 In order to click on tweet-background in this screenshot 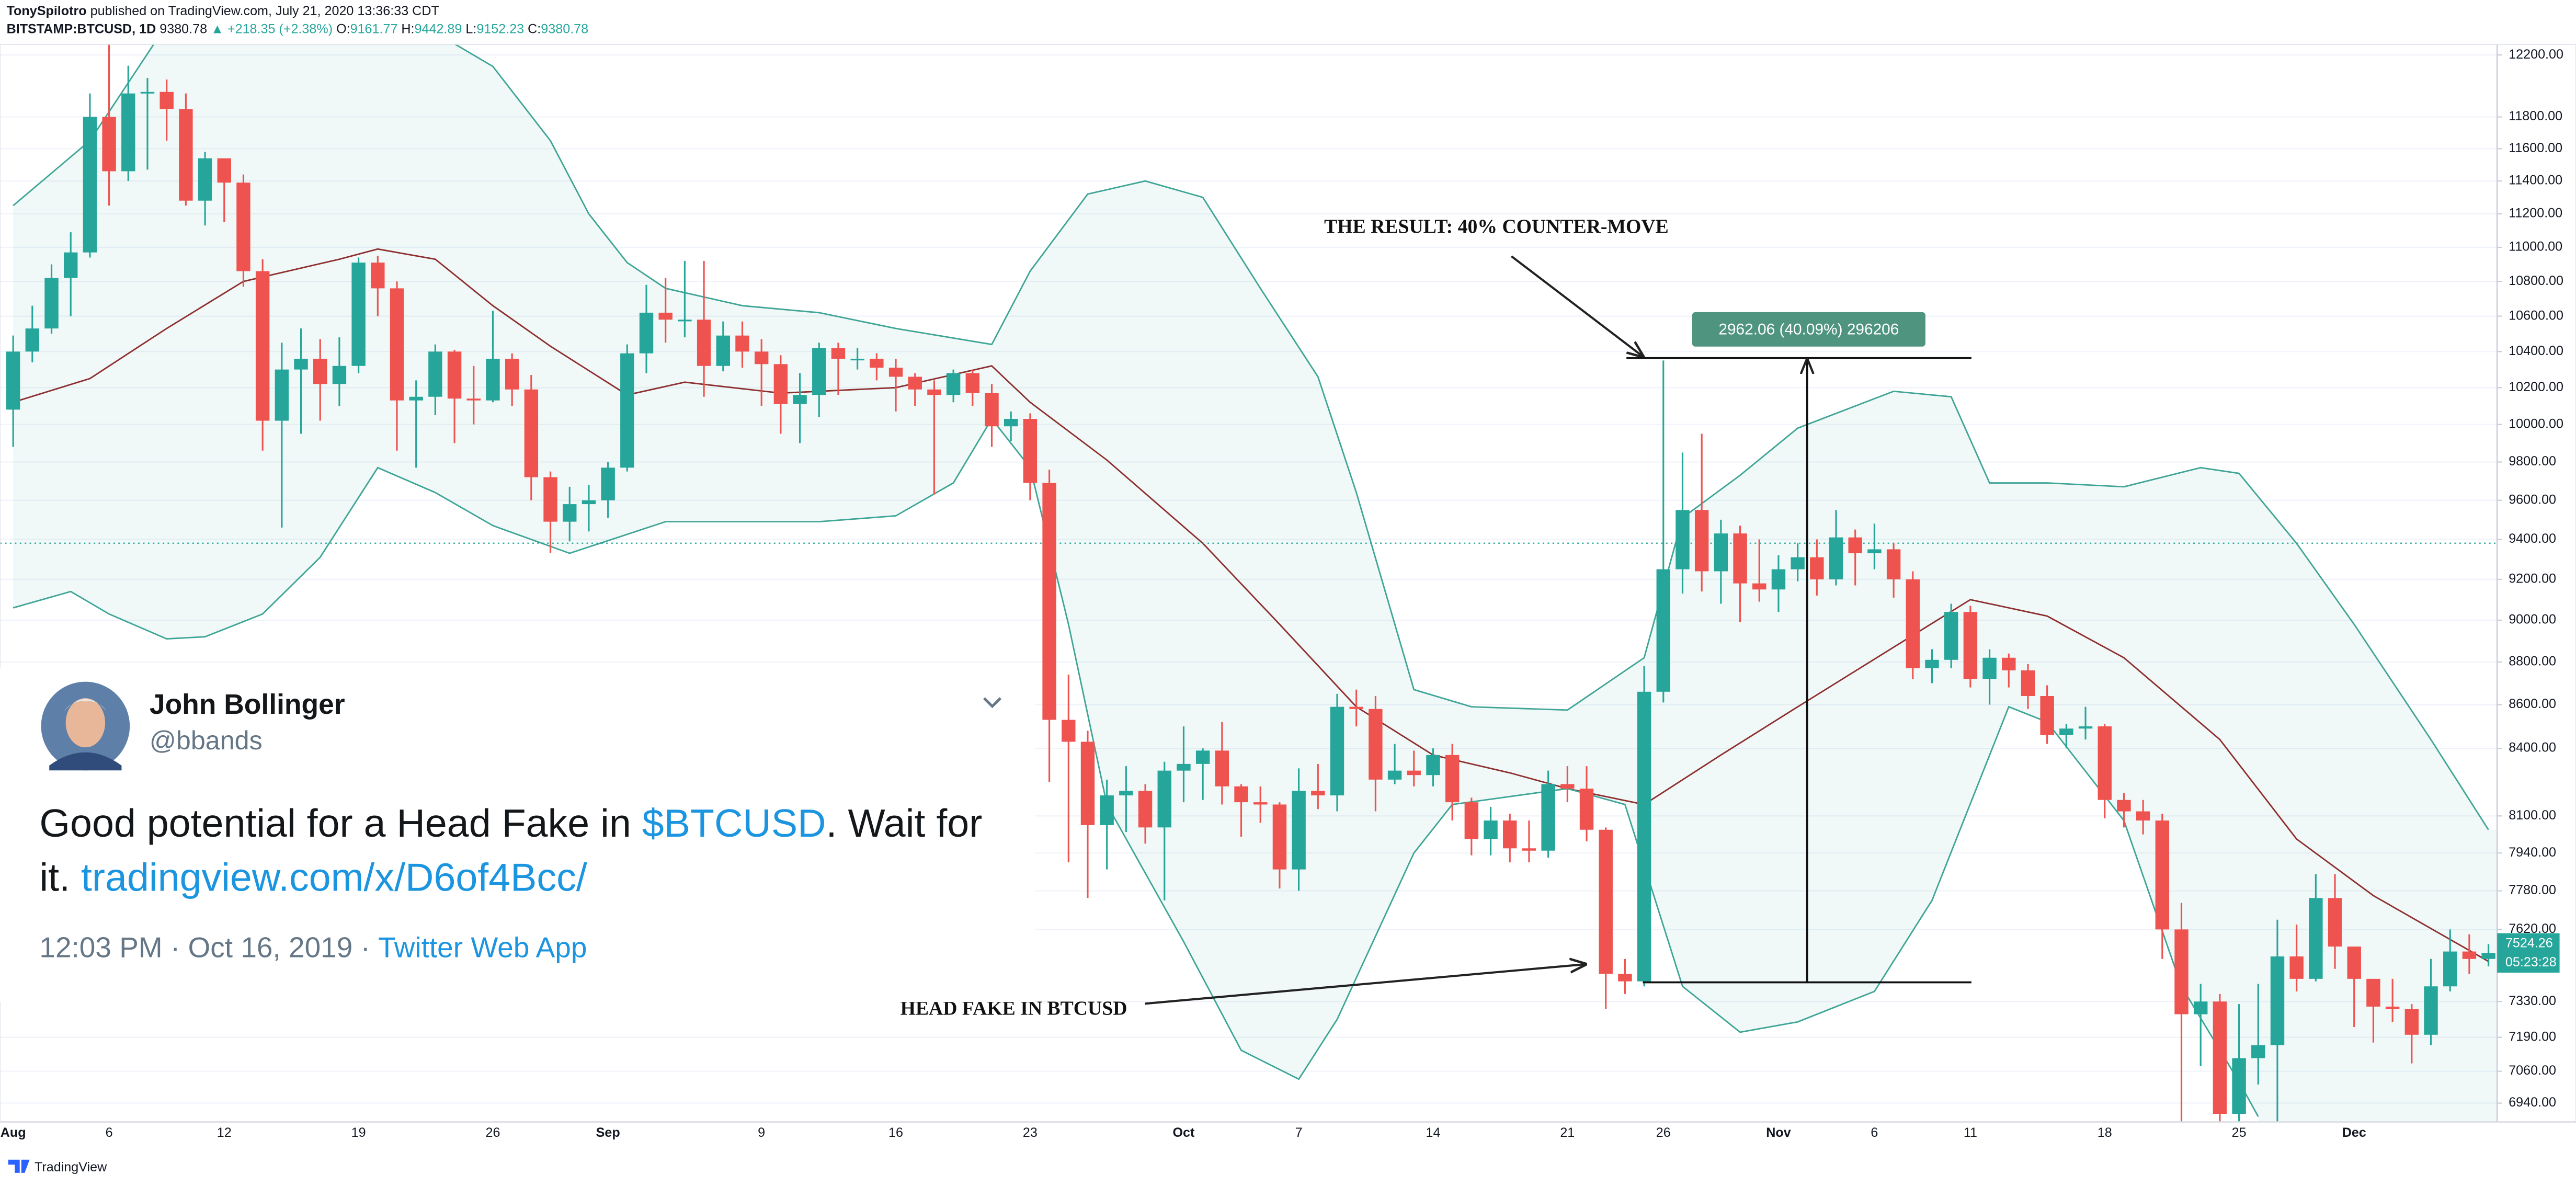, I will do `click(518, 835)`.